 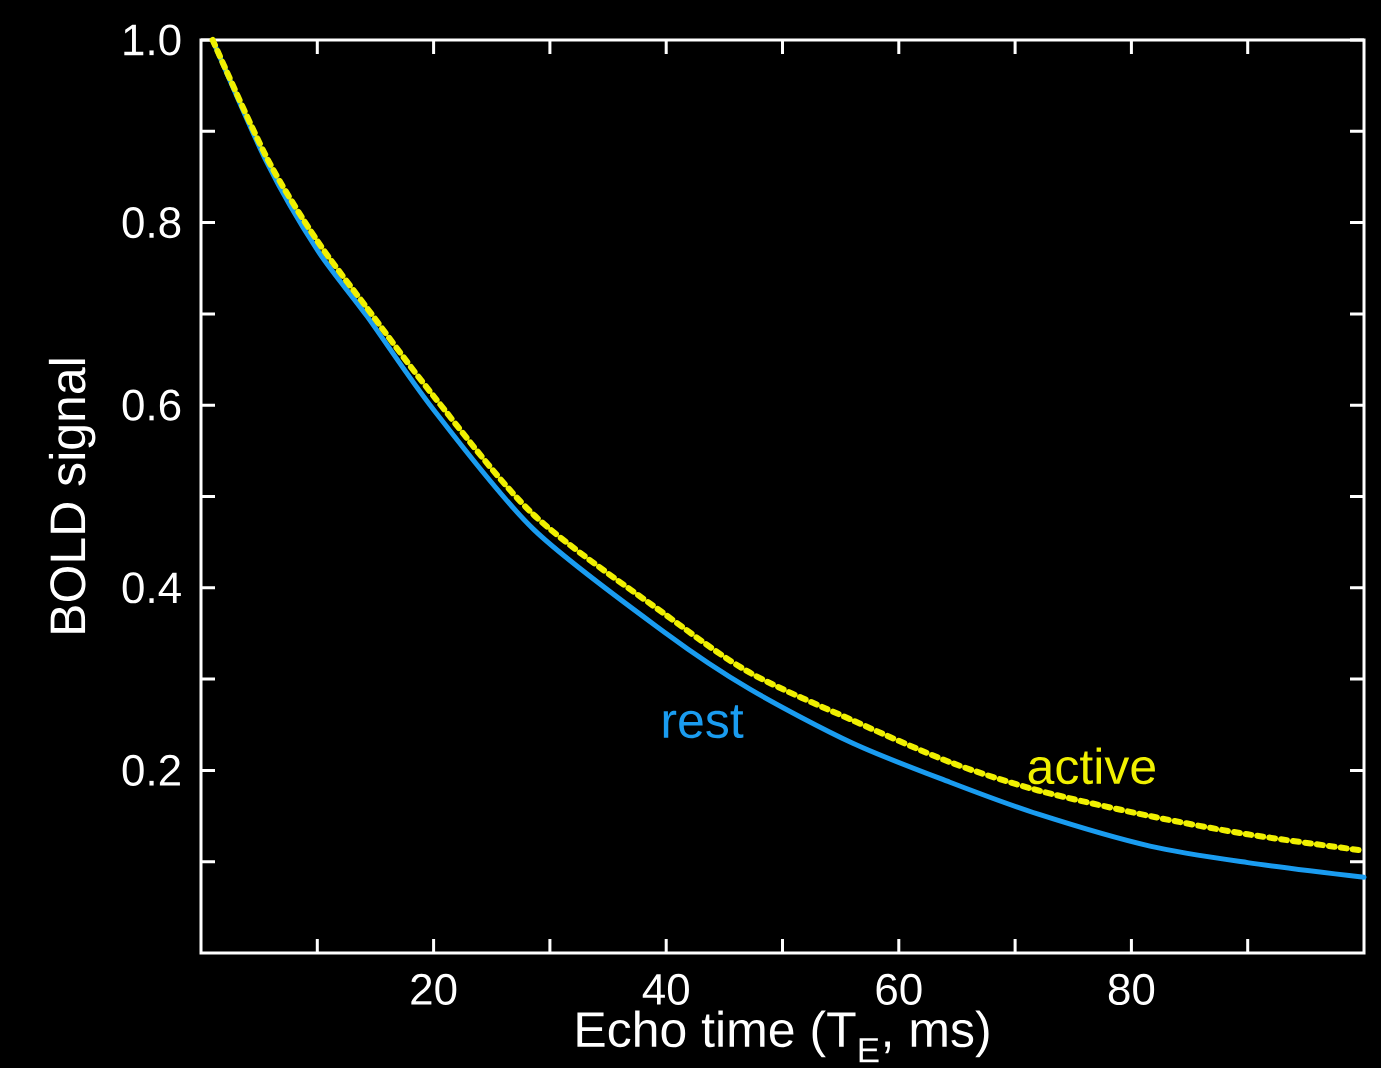 I want to click on y-tick-label: 0.6, so click(x=151, y=405).